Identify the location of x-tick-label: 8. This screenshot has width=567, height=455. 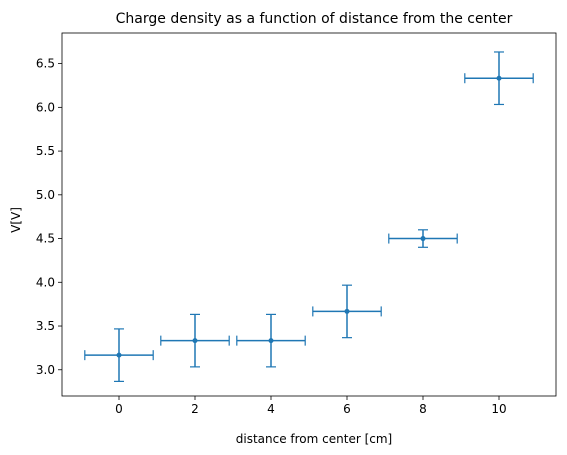
(423, 409).